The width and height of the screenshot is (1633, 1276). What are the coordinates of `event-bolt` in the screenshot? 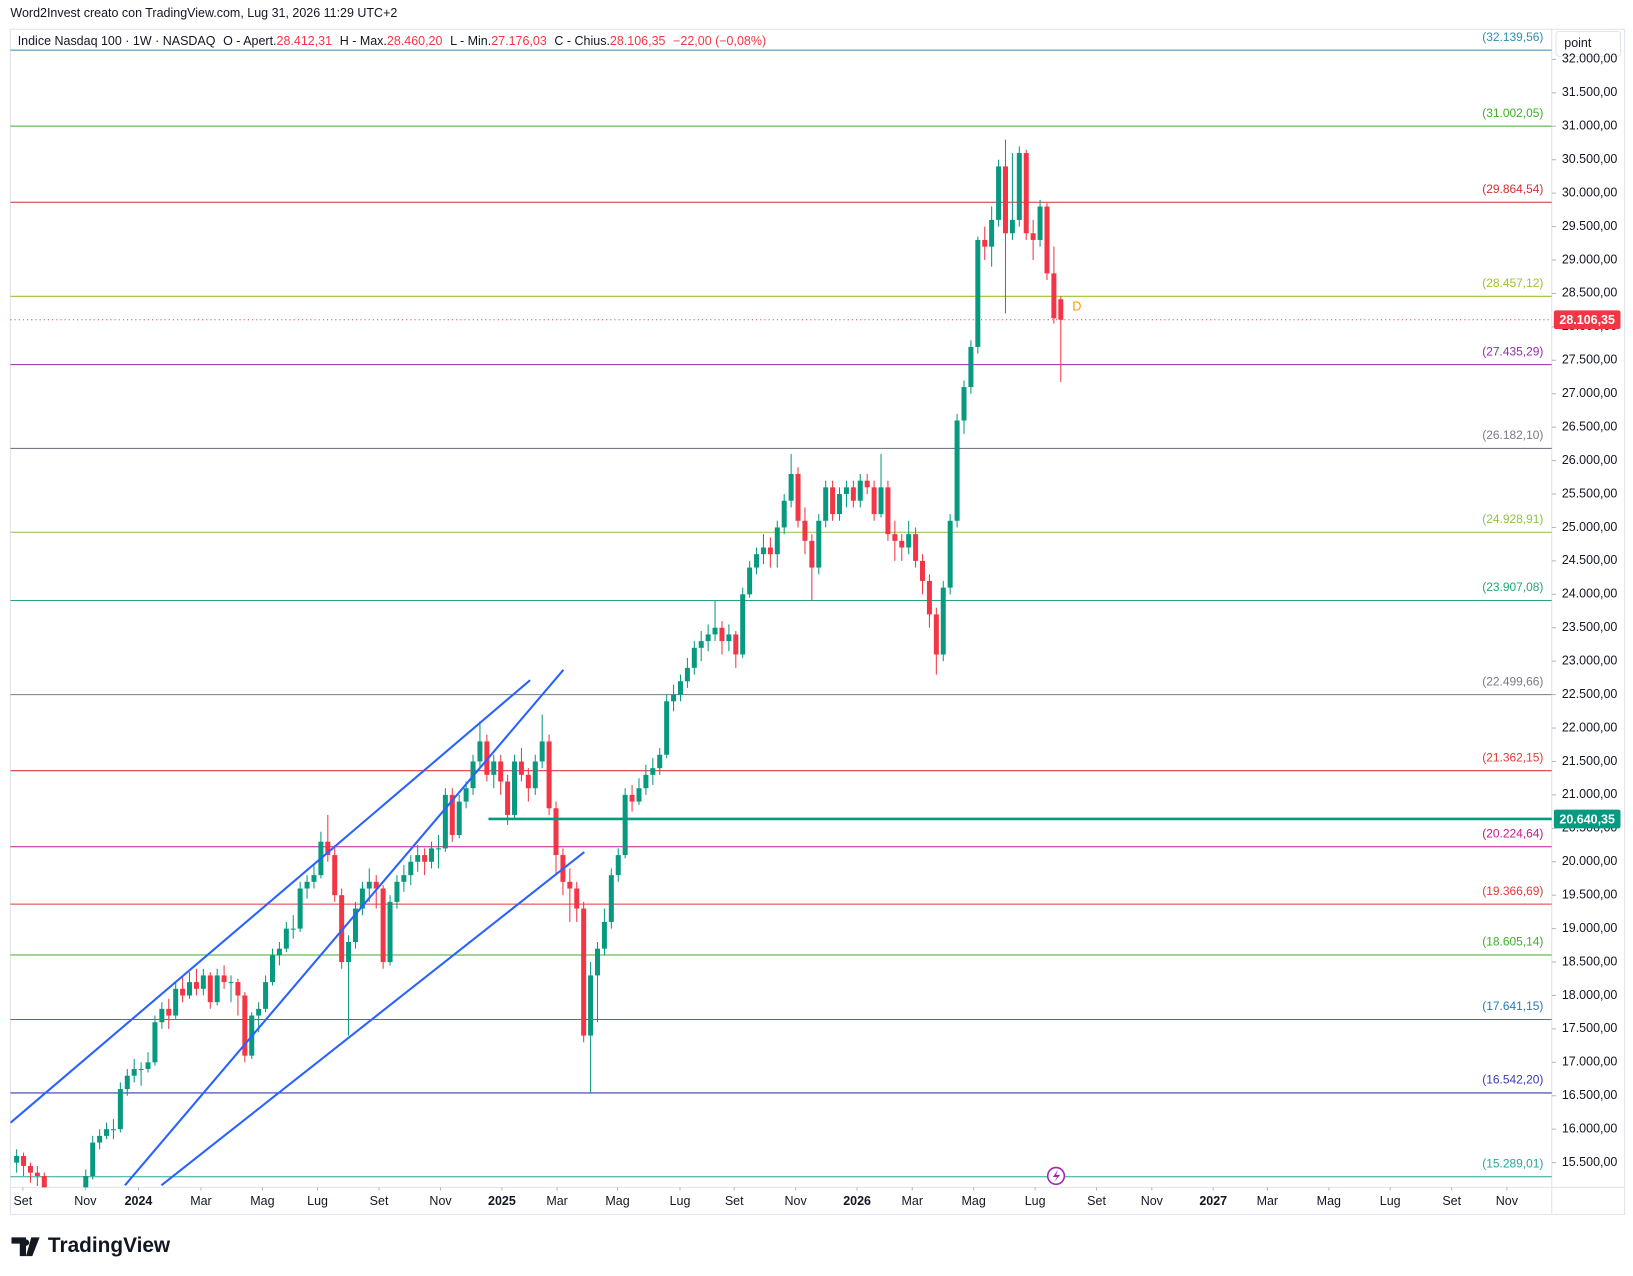 It's located at (1056, 1176).